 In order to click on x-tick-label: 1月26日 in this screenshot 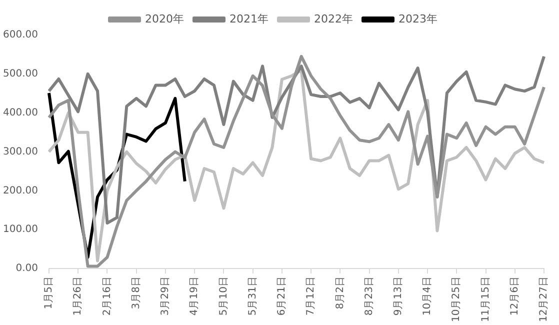, I will do `click(78, 296)`.